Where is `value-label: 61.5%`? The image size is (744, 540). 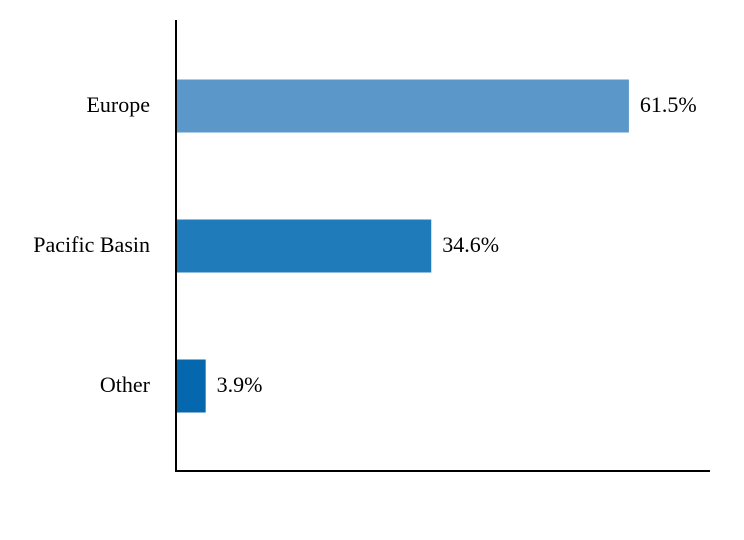
value-label: 61.5% is located at coordinates (668, 104).